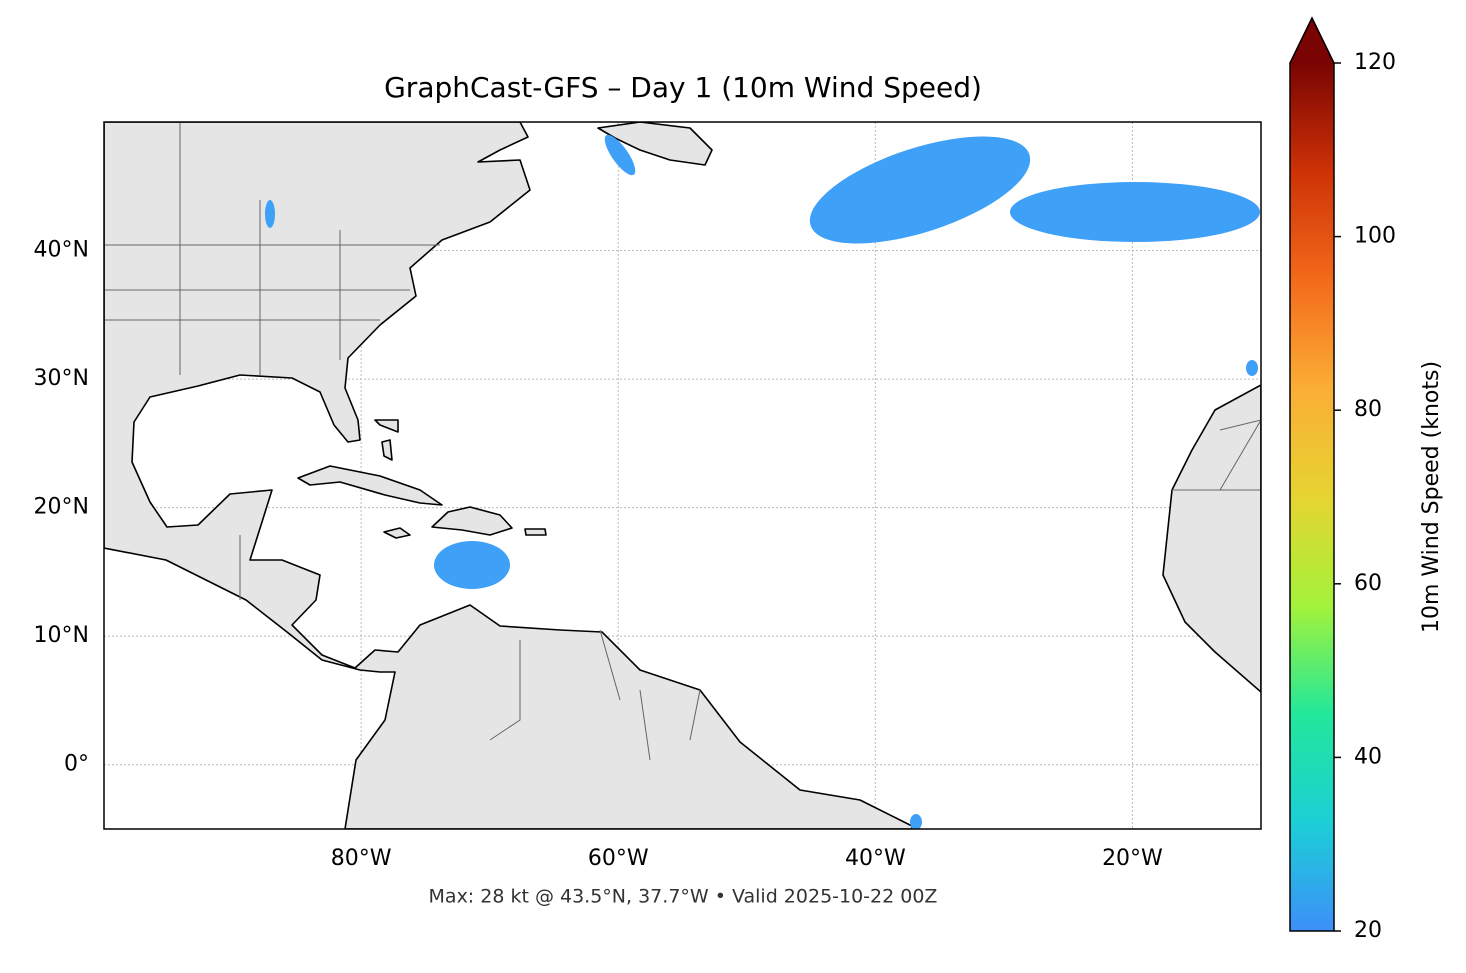 The height and width of the screenshot is (973, 1466). Describe the element at coordinates (683, 87) in the screenshot. I see `chart-title: GraphCast-GFS – Day 1 (10m Wind Speed)` at that location.